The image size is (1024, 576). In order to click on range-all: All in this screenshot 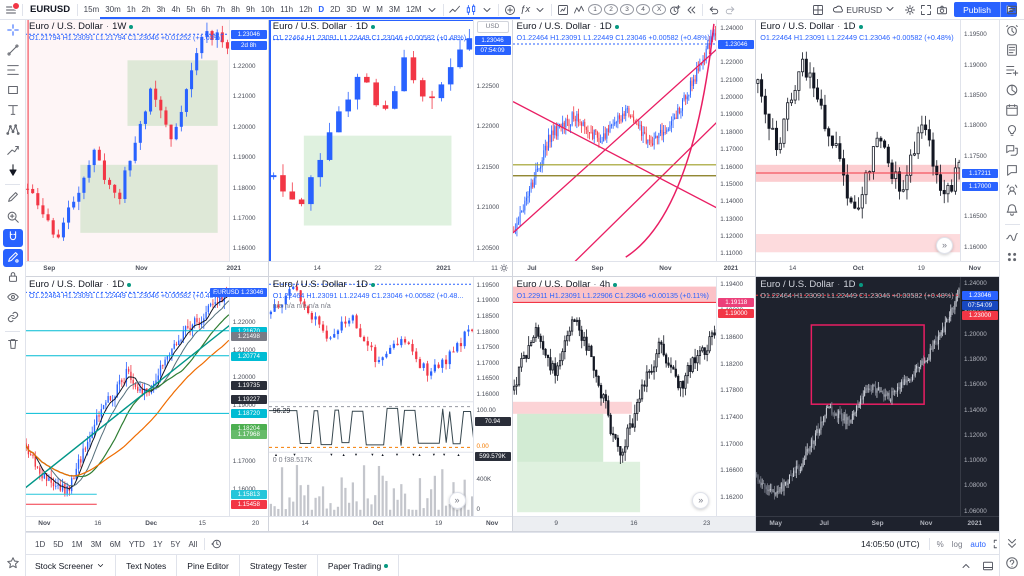, I will do `click(193, 544)`.